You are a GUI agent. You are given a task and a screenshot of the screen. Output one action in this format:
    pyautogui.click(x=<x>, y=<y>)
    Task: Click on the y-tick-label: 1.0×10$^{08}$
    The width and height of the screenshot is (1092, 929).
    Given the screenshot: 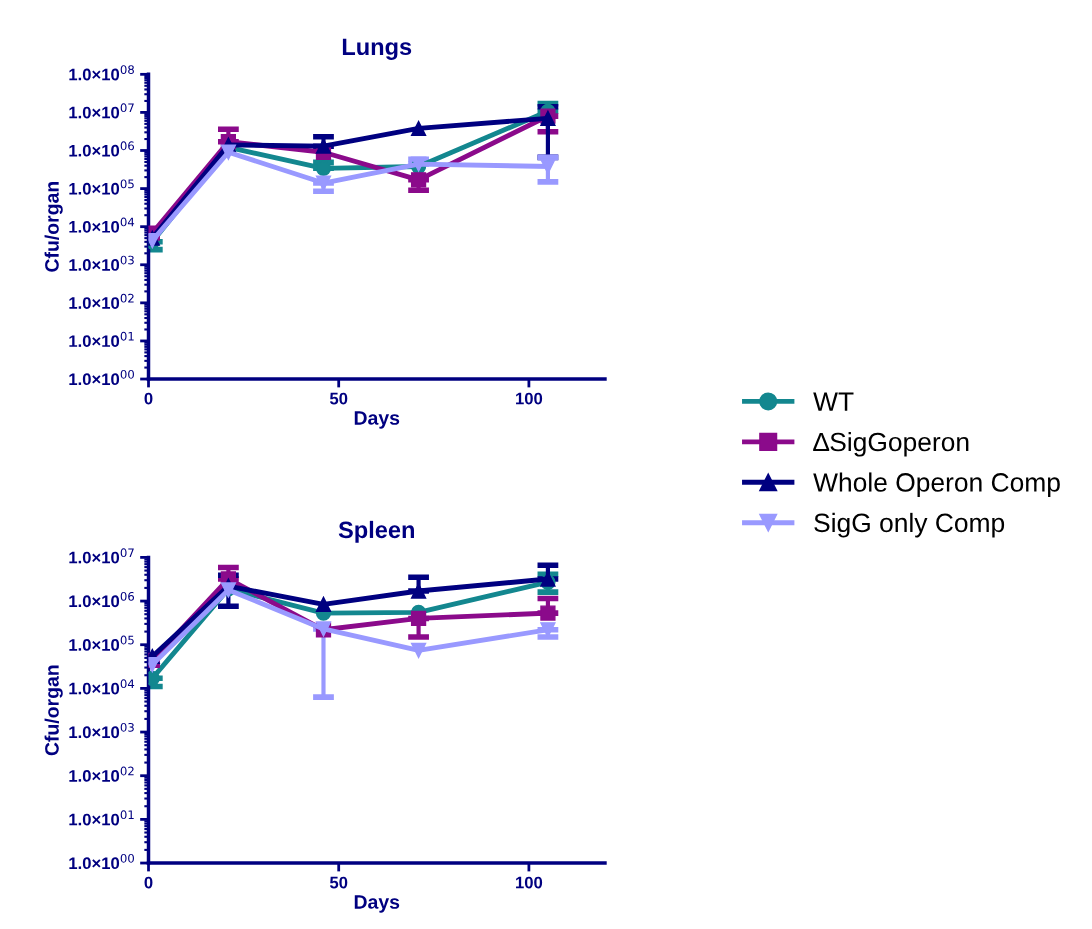 What is the action you would take?
    pyautogui.click(x=101, y=73)
    